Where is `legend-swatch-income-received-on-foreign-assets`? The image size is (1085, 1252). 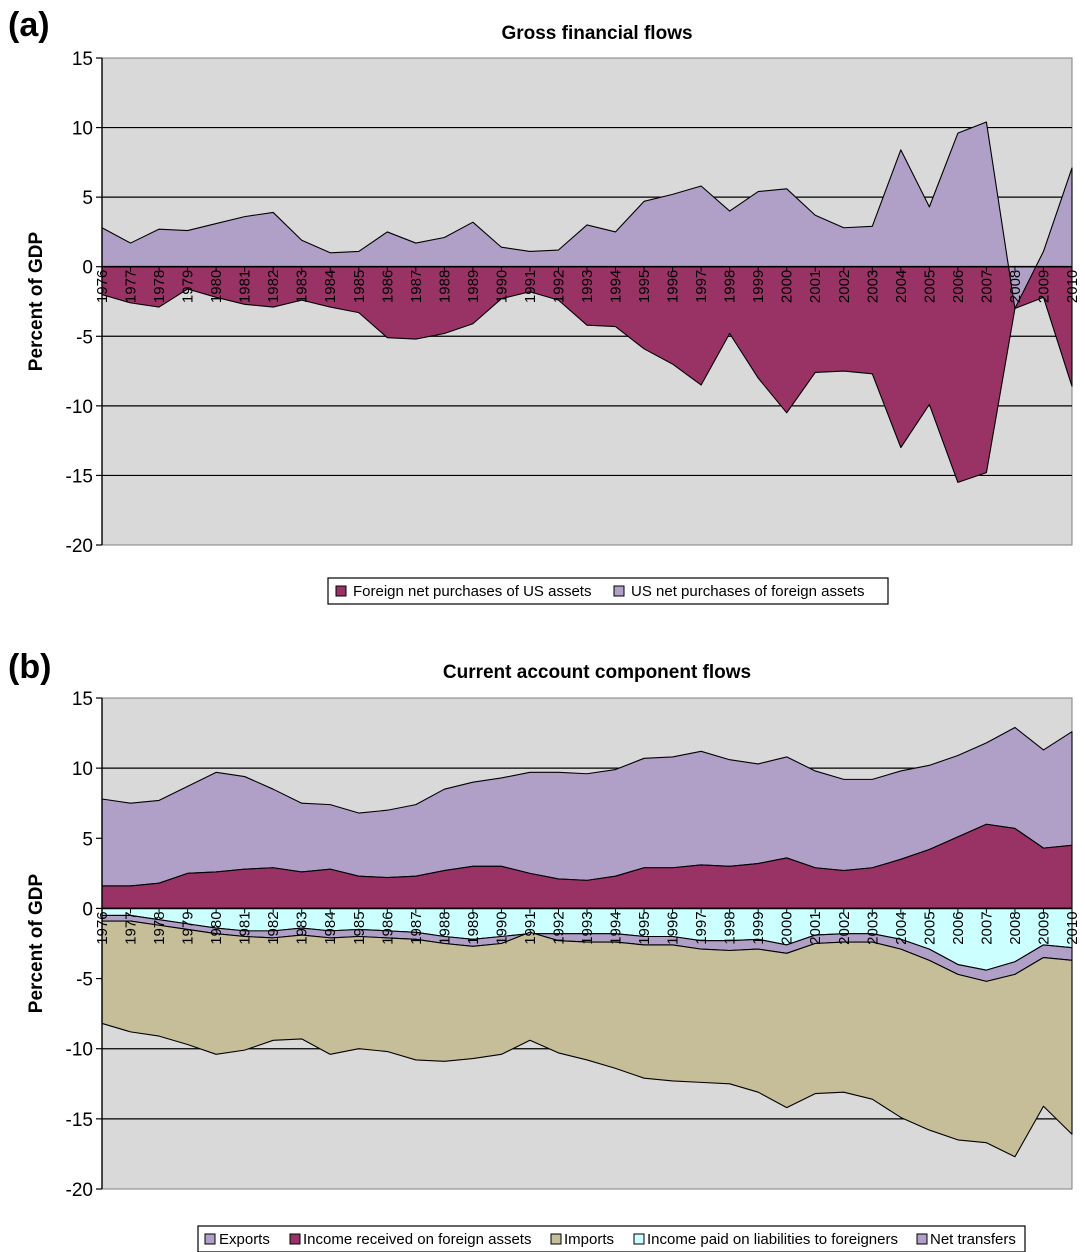 legend-swatch-income-received-on-foreign-assets is located at coordinates (295, 1239).